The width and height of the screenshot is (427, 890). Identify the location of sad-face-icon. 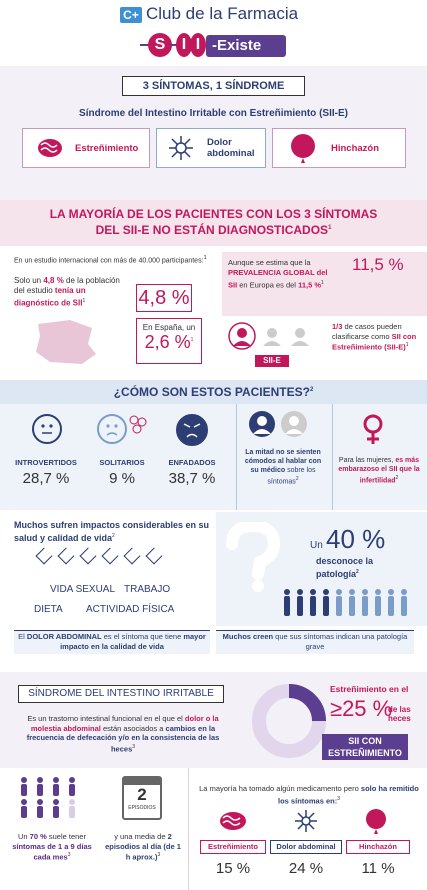
(112, 429).